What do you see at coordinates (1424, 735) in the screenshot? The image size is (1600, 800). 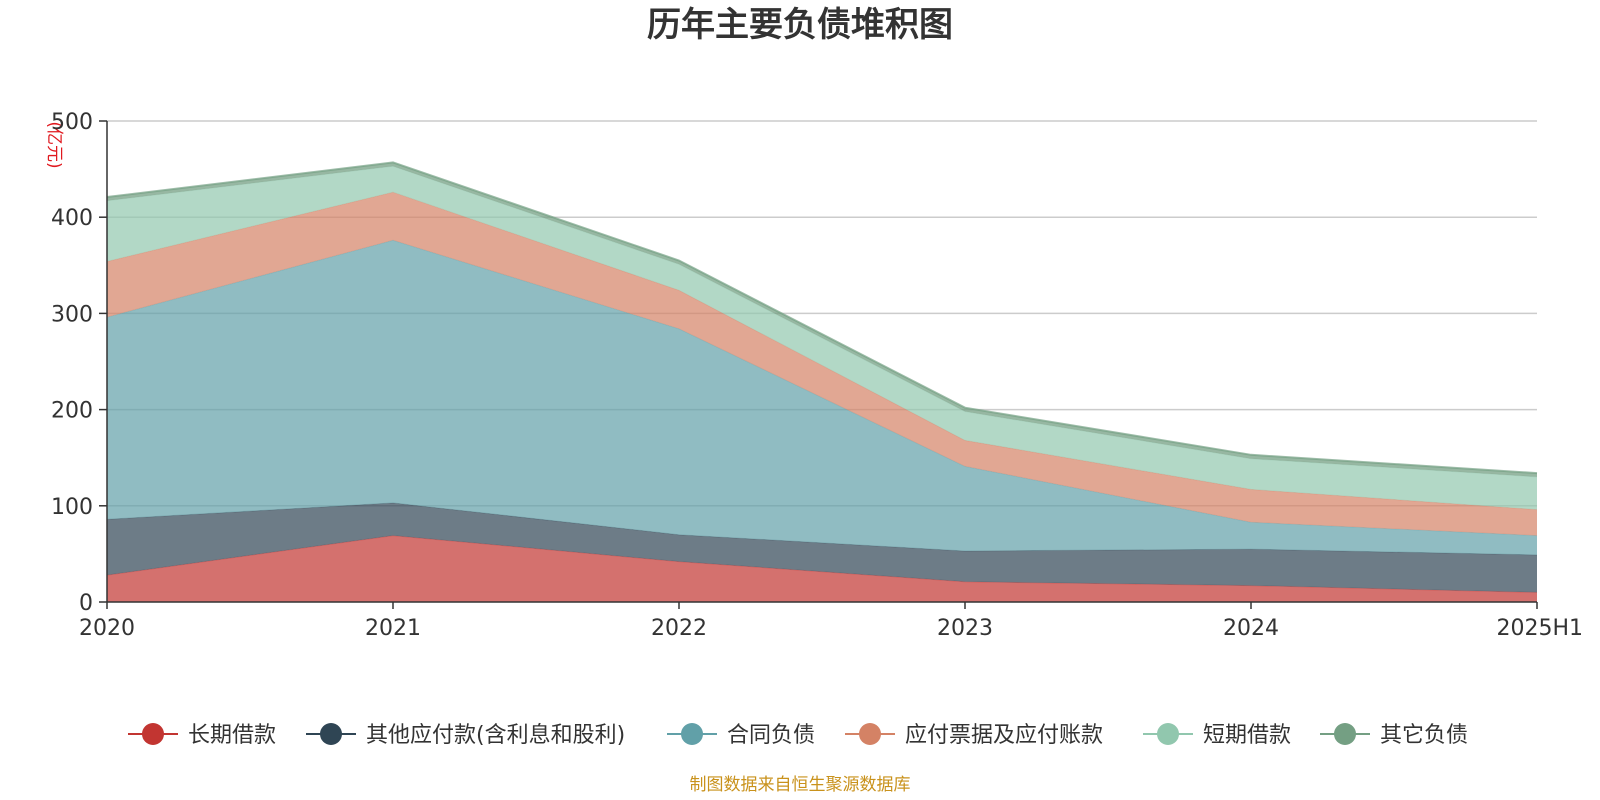 I see `legend-label: 其它负债` at bounding box center [1424, 735].